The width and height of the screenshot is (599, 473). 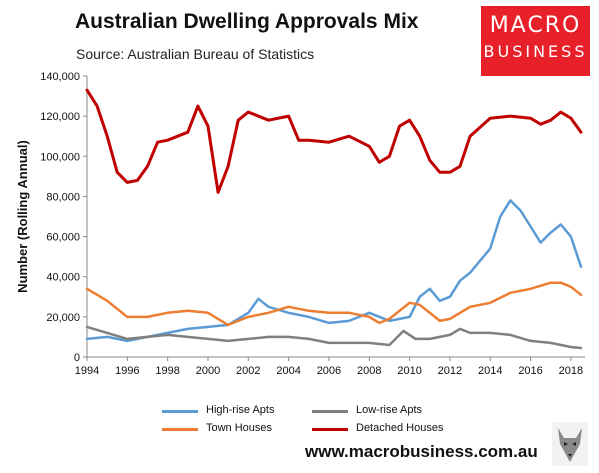 I want to click on x-tick-label: 1996, so click(x=127, y=371).